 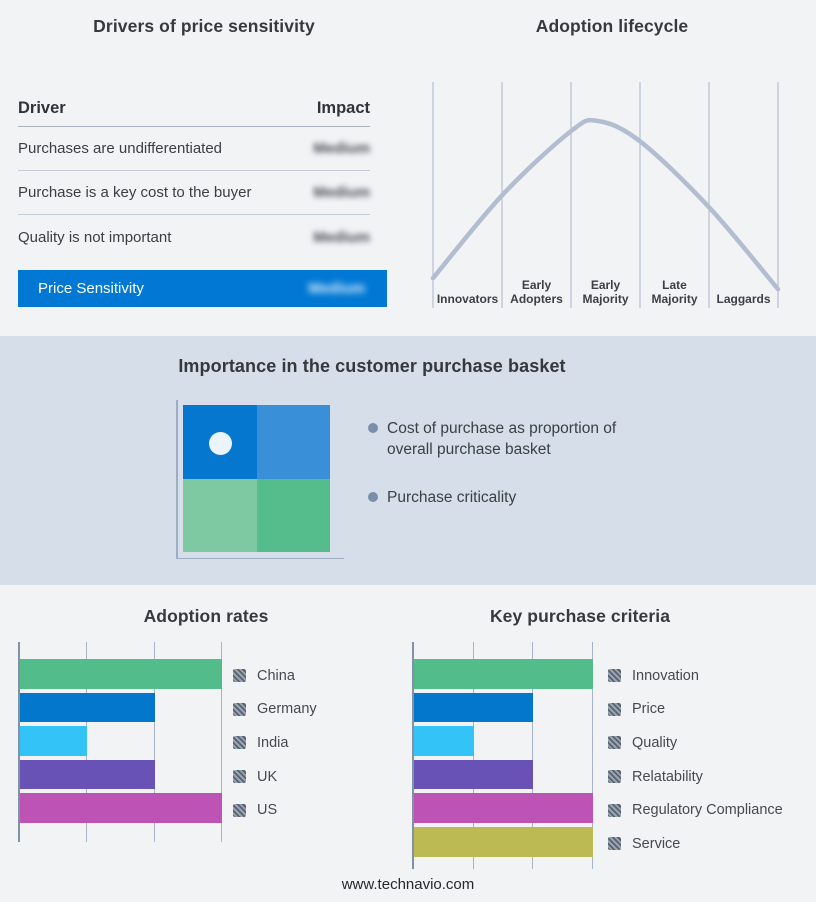 I want to click on legend-label: Quality, so click(x=655, y=742).